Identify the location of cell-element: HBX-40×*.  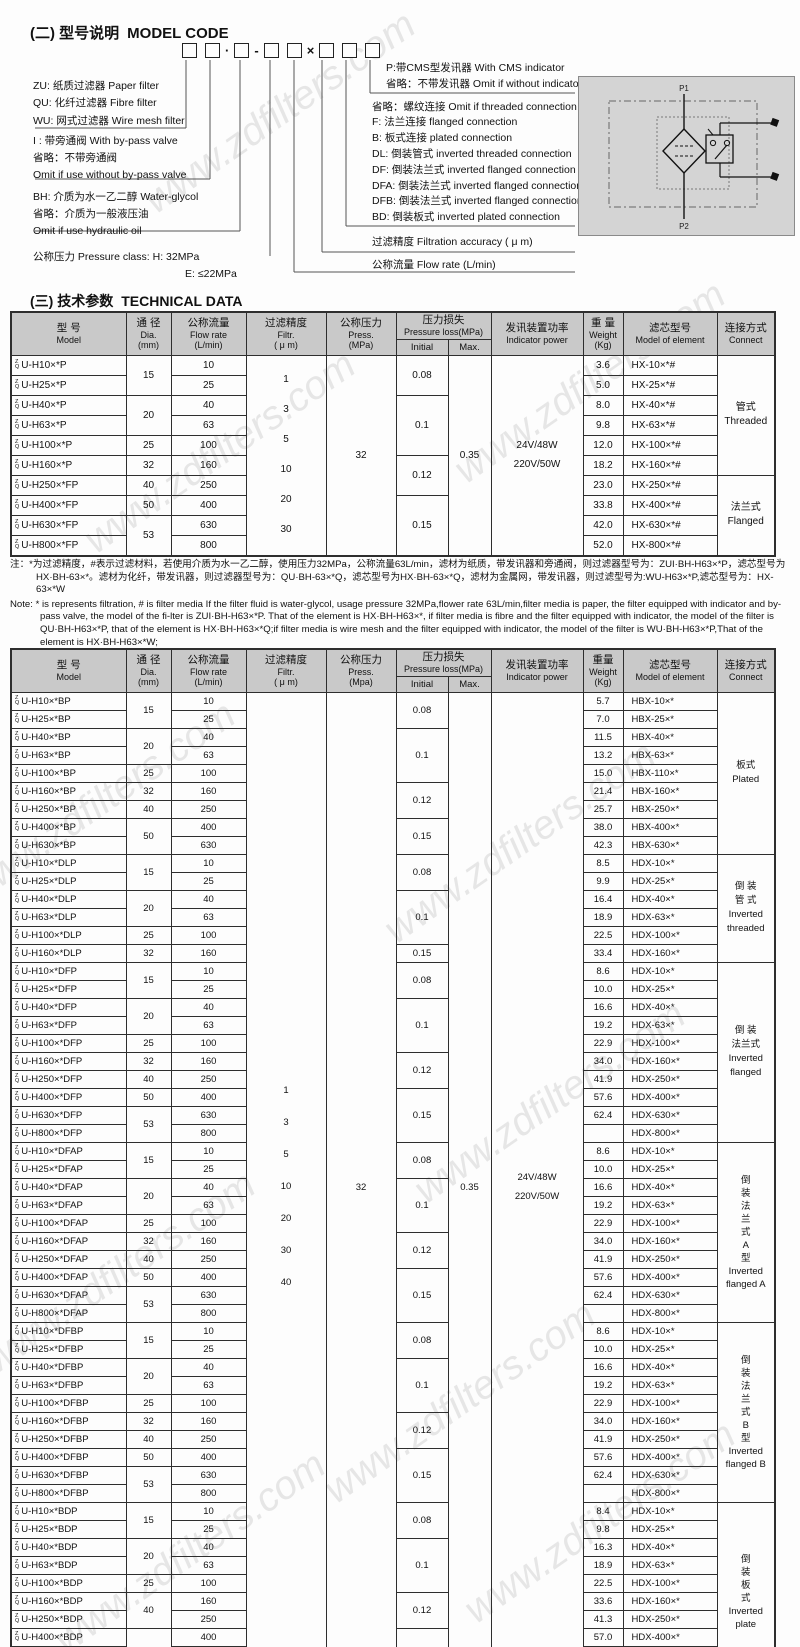
(670, 737).